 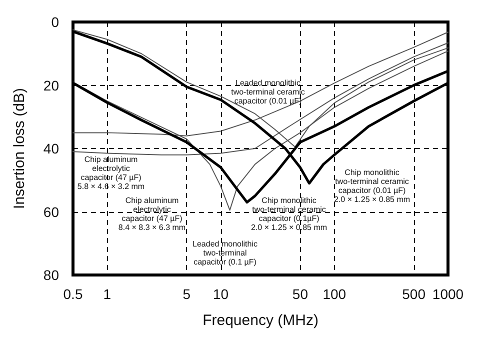 I want to click on x-tick-label: 100, so click(x=334, y=294).